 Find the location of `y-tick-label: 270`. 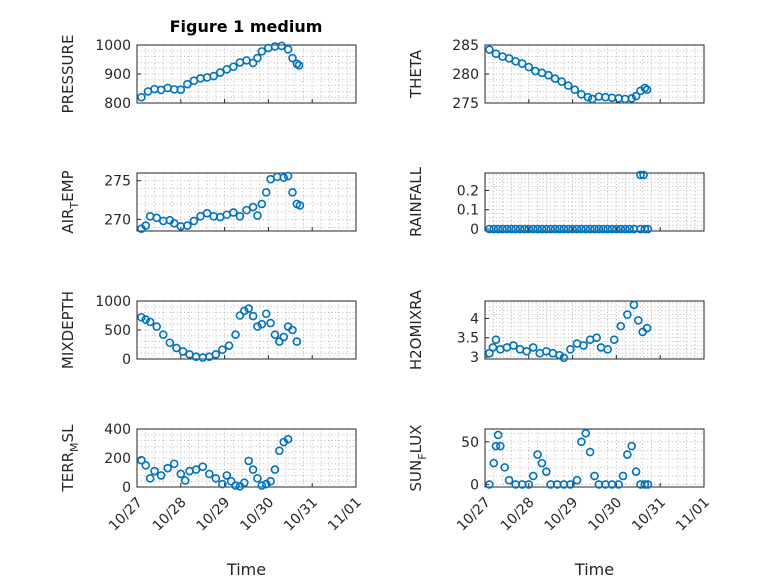

y-tick-label: 270 is located at coordinates (117, 220).